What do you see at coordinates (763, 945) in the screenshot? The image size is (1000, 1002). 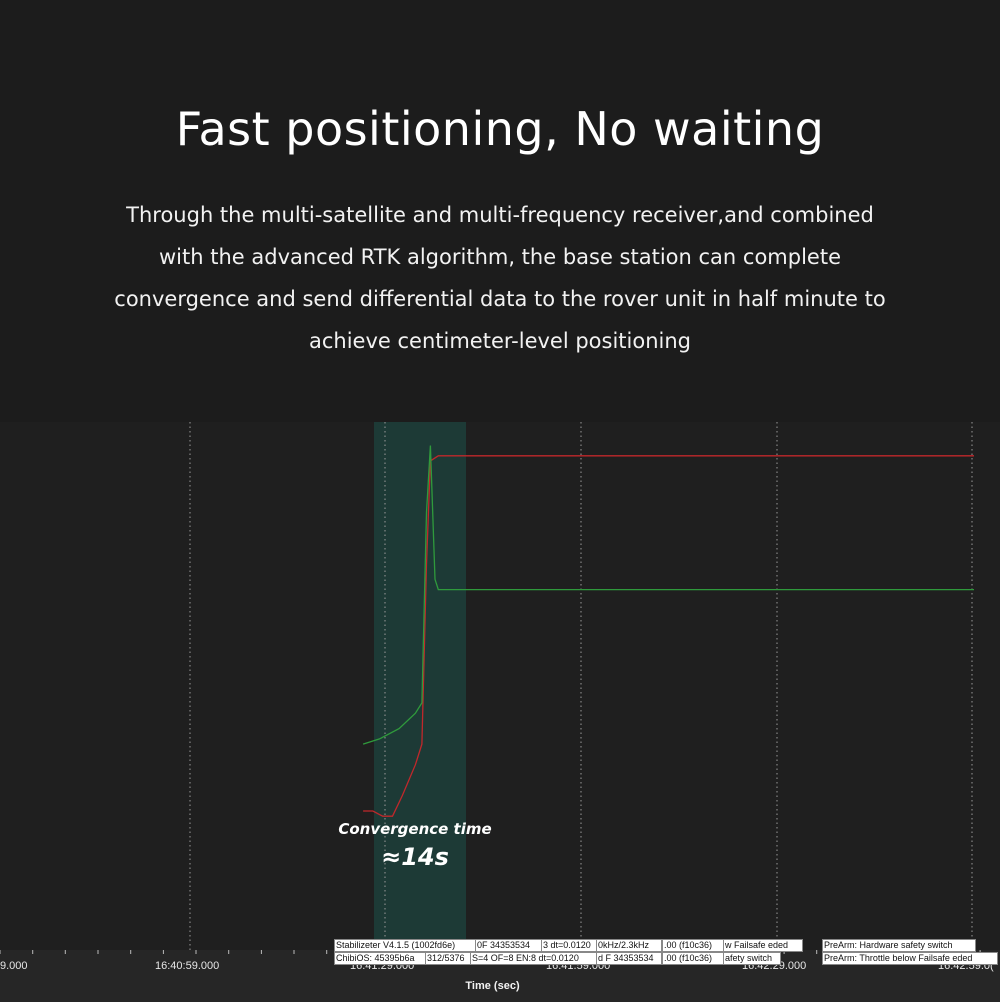 I see `message-box: w Failsafe eded` at bounding box center [763, 945].